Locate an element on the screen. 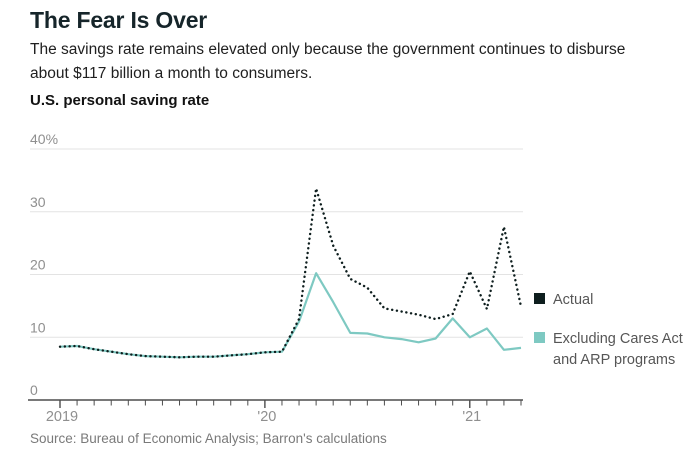 The height and width of the screenshot is (467, 700). excluding-series-swatch is located at coordinates (539, 337).